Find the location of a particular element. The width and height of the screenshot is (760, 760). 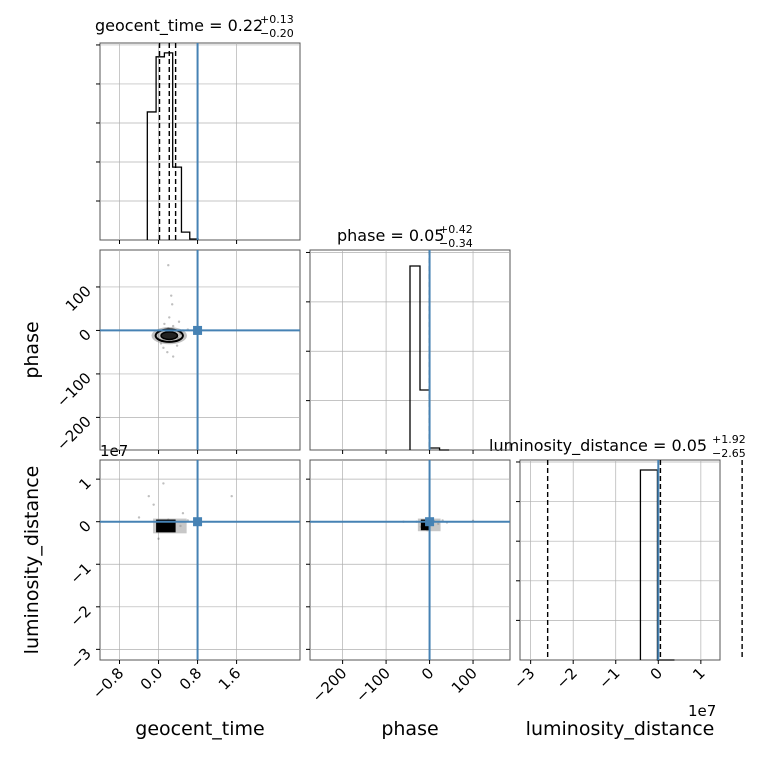

tick-label-y-luminosity_distance-2: −1 is located at coordinates (80, 573).